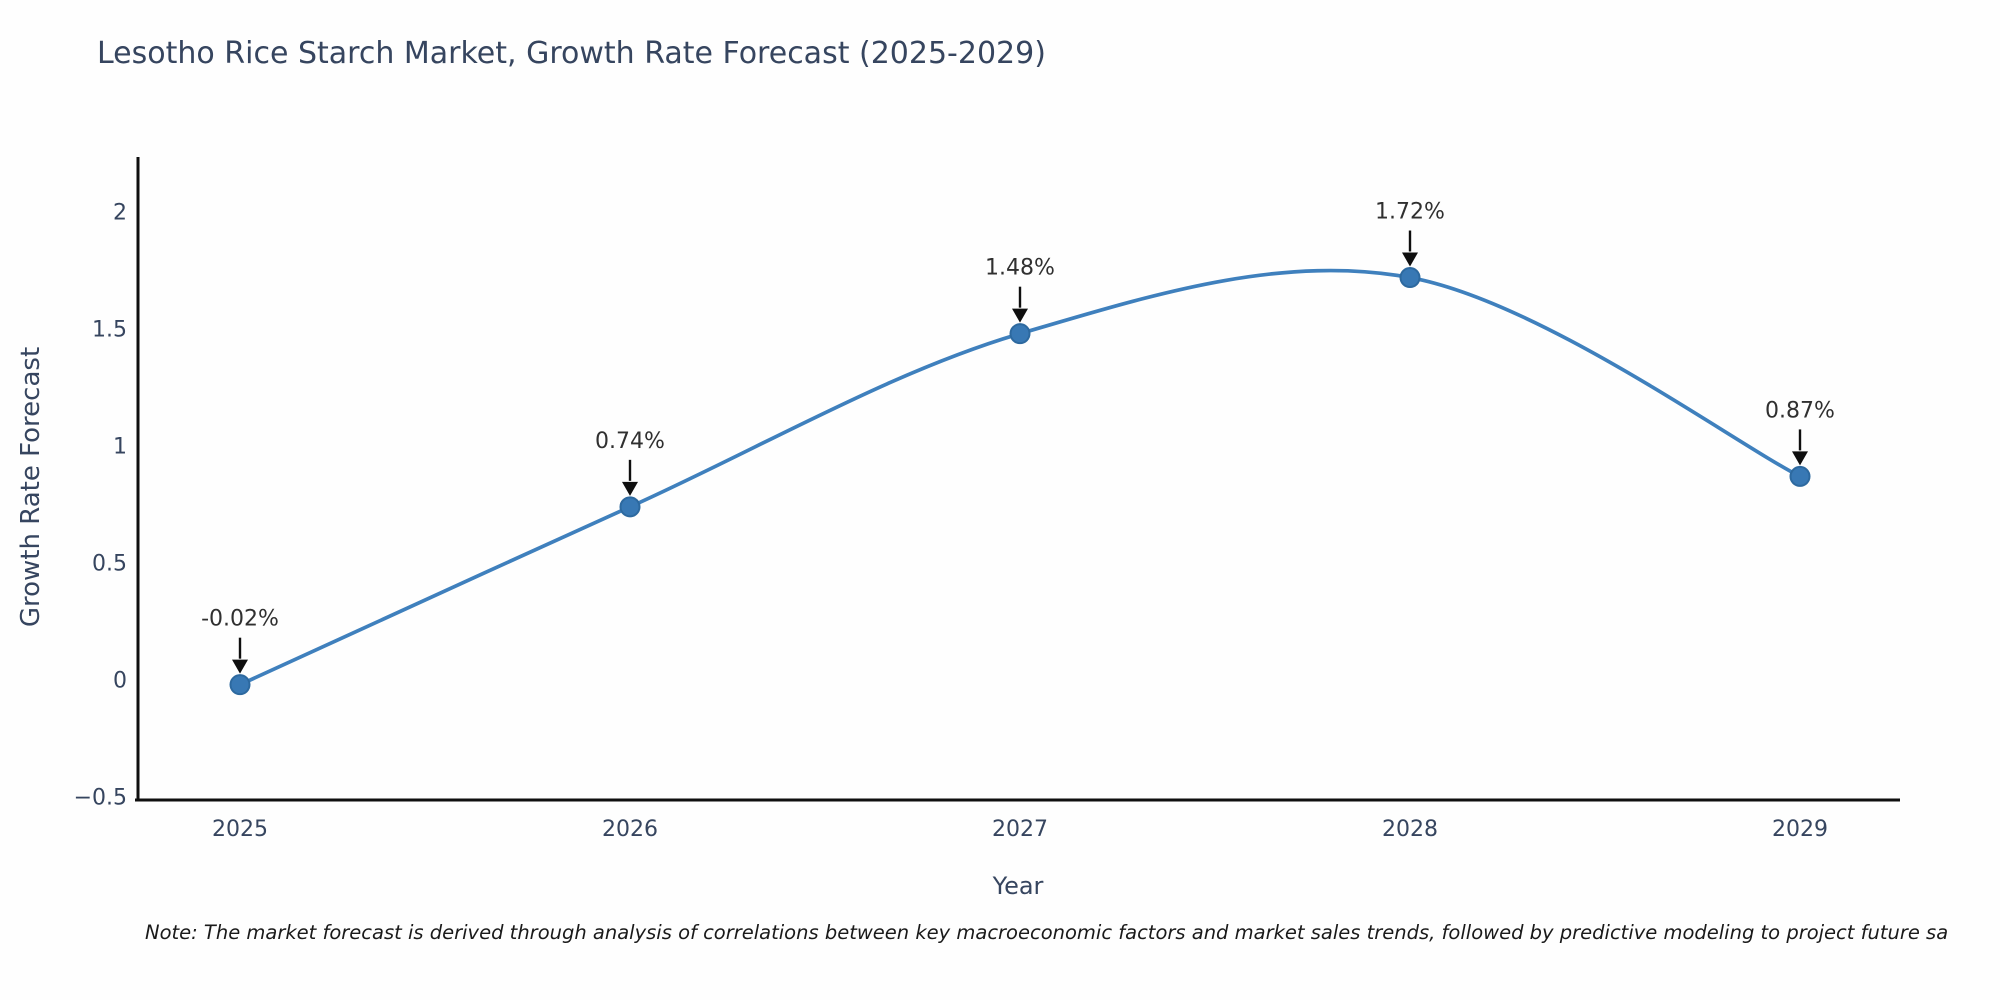  Describe the element at coordinates (1410, 829) in the screenshot. I see `x-tick-label: 2028` at that location.